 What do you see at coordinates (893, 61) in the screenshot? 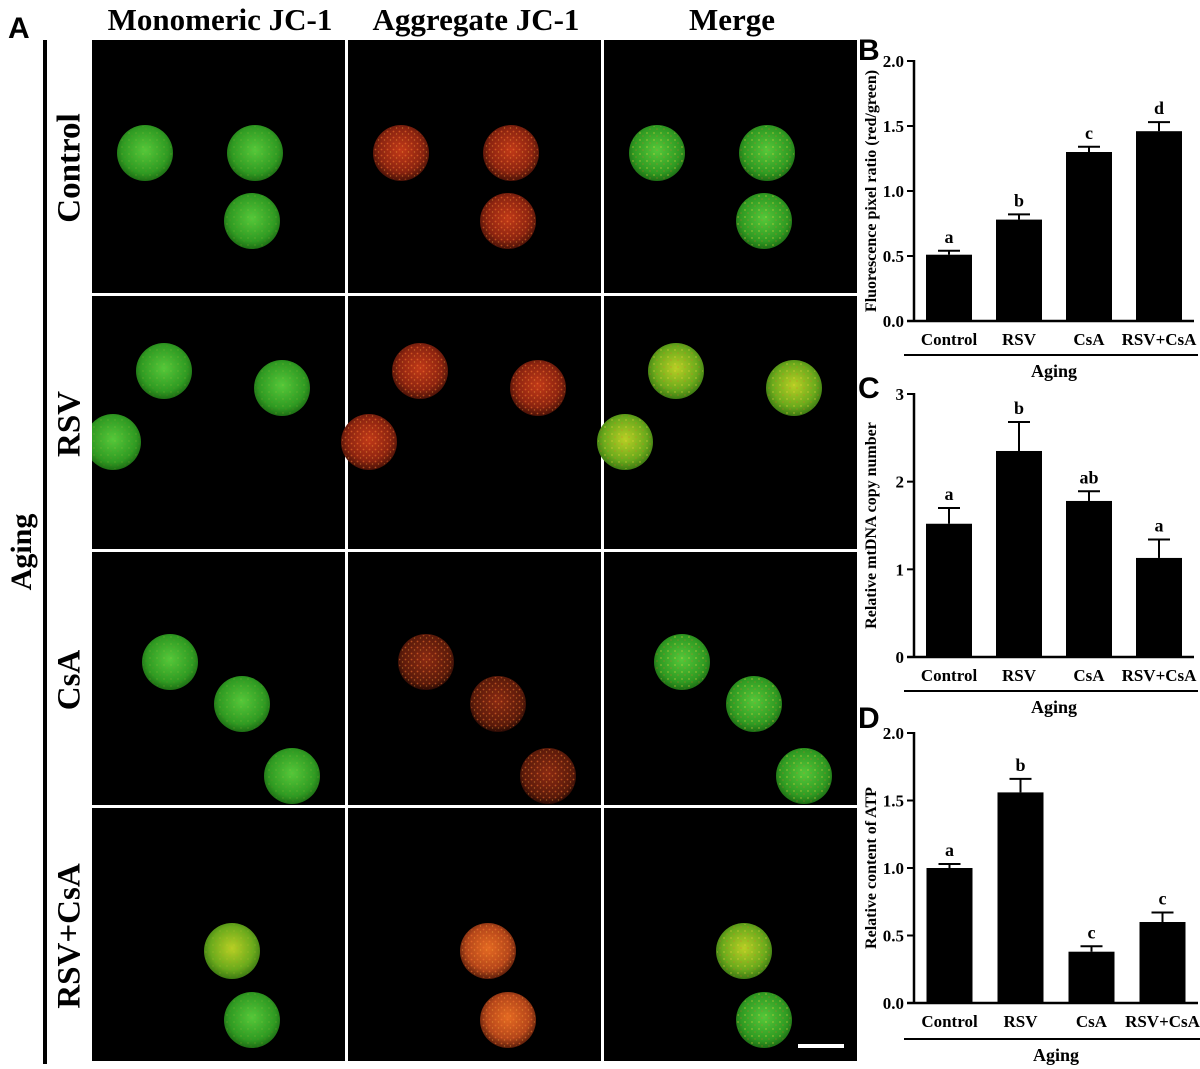
I see `y-tick-label: 2.0` at bounding box center [893, 61].